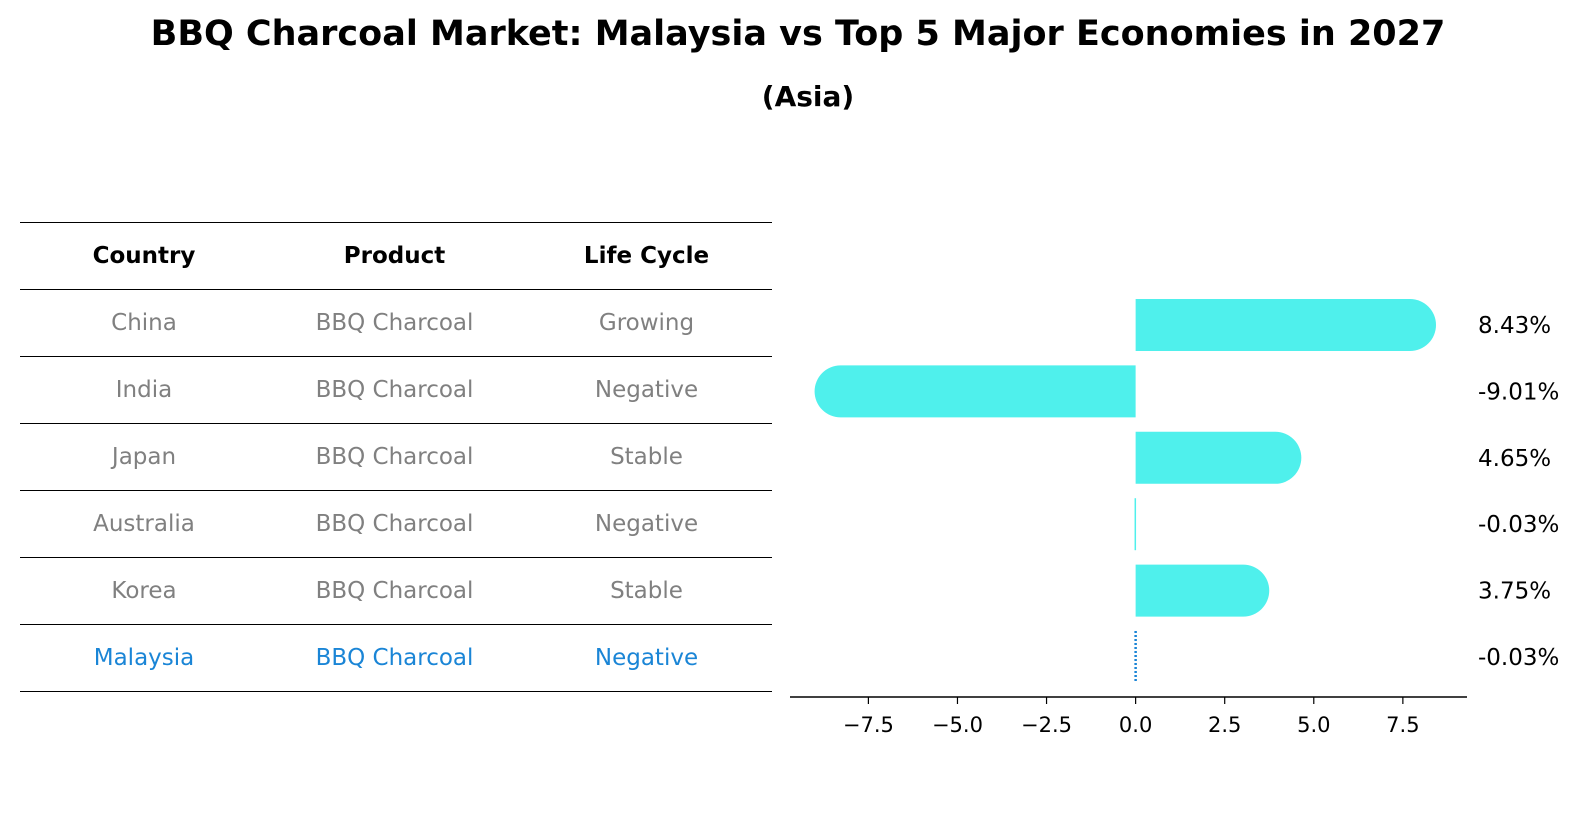 The height and width of the screenshot is (823, 1596). Describe the element at coordinates (808, 96) in the screenshot. I see `chart-subtitle: (Asia)` at that location.